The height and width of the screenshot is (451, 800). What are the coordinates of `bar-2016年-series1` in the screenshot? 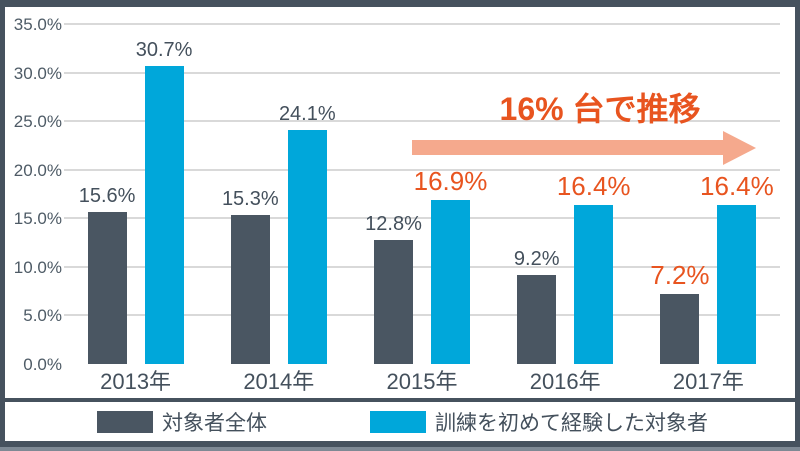 It's located at (537, 319).